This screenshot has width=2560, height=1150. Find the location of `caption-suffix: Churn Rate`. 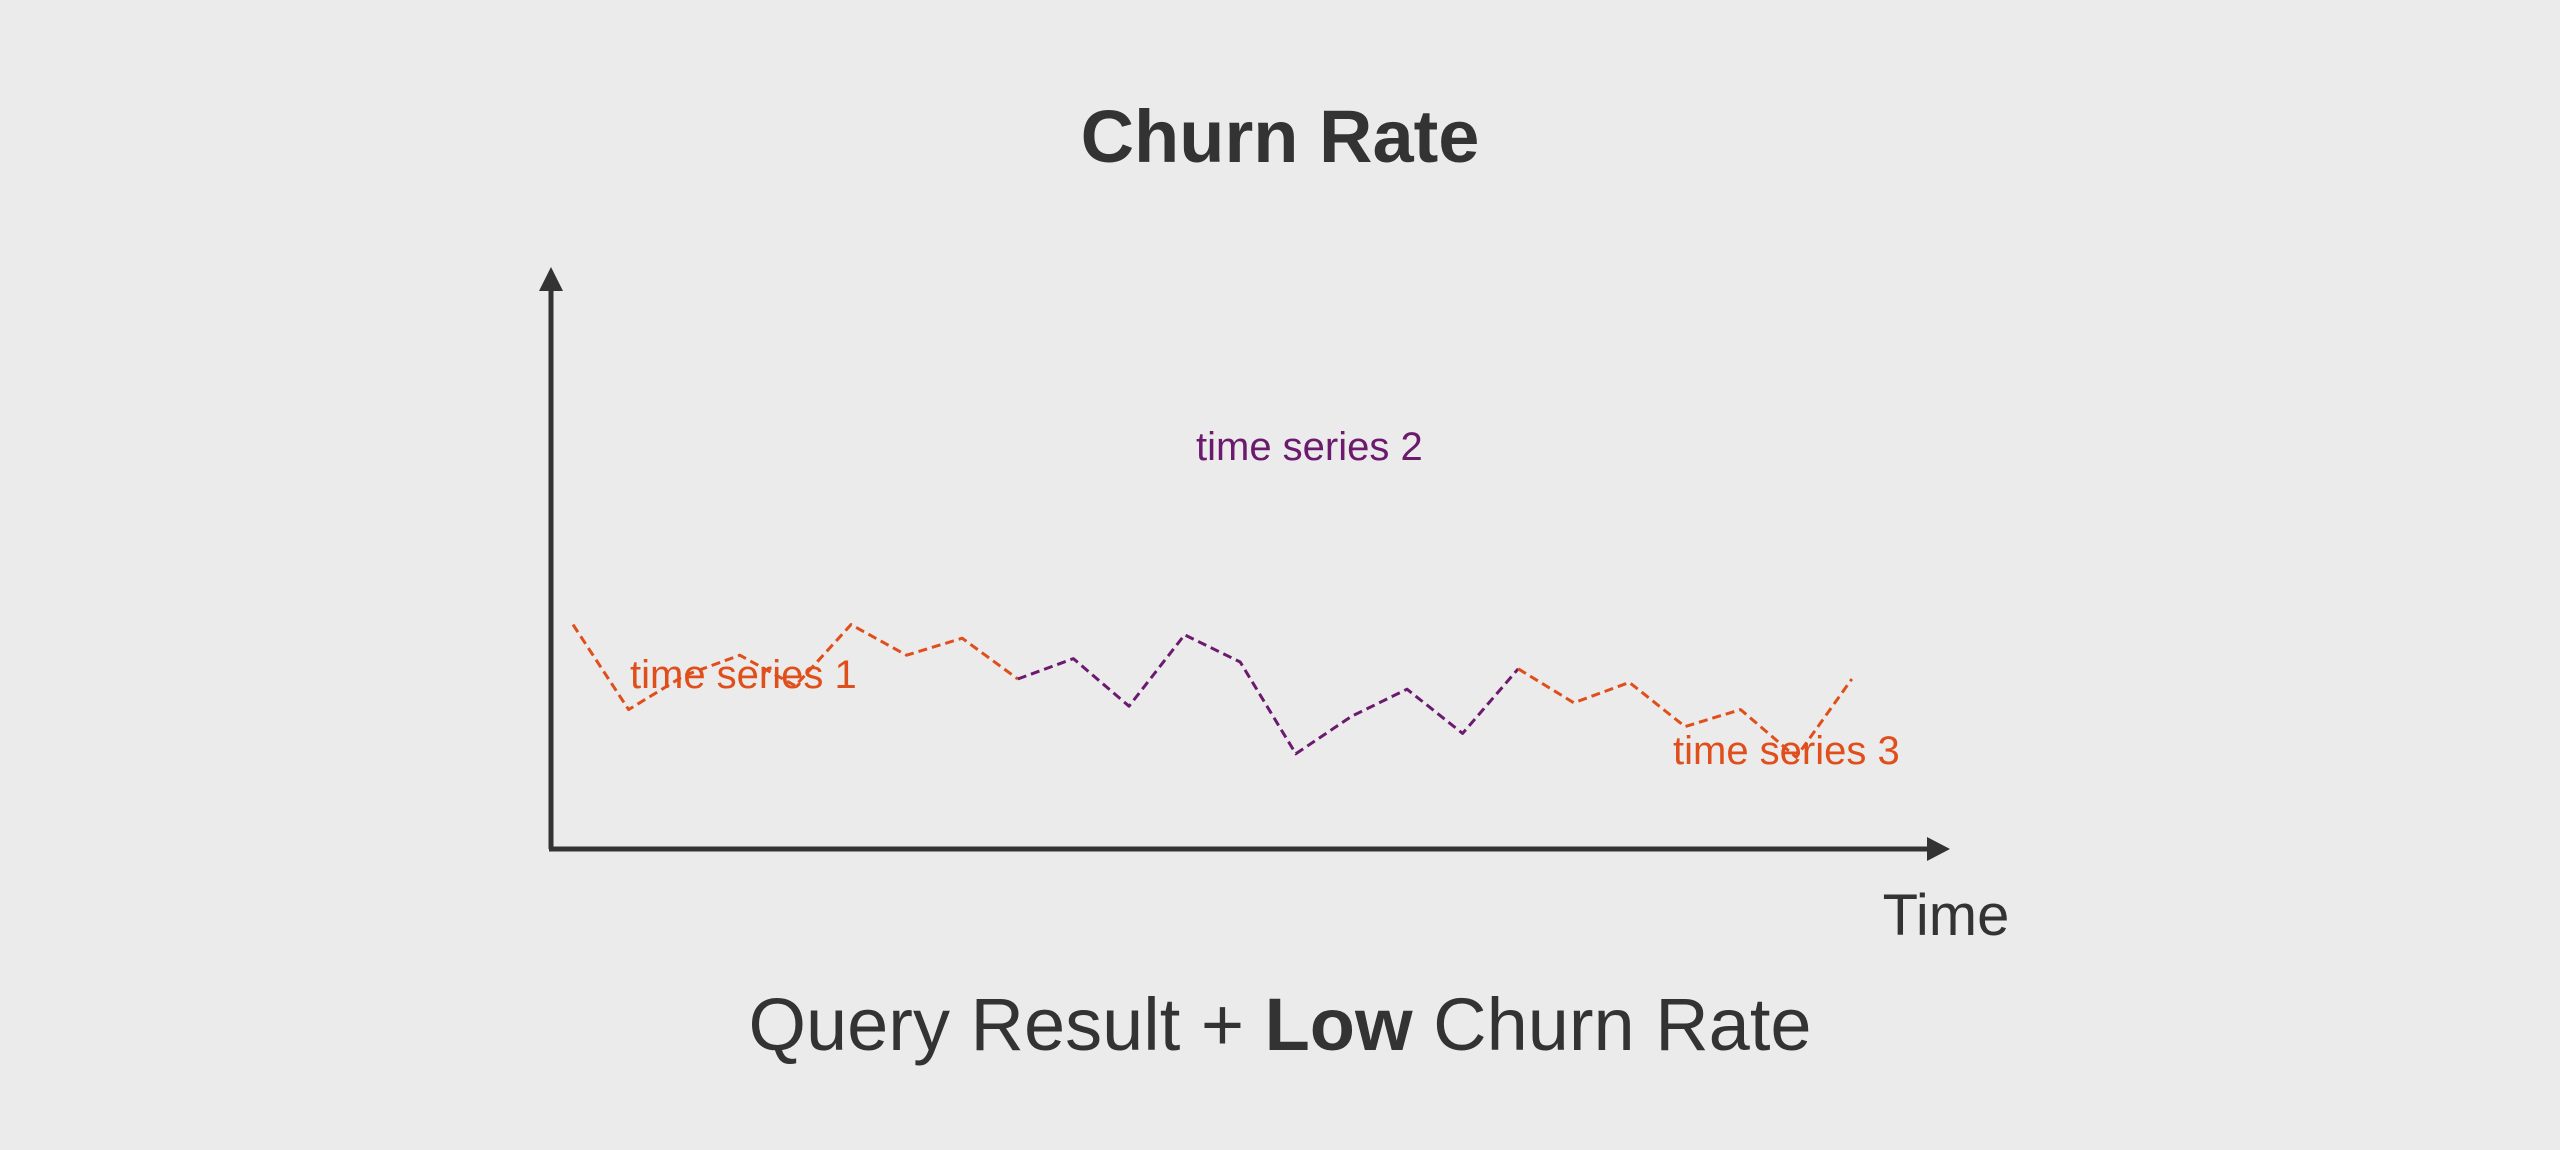

caption-suffix: Churn Rate is located at coordinates (1612, 1024).